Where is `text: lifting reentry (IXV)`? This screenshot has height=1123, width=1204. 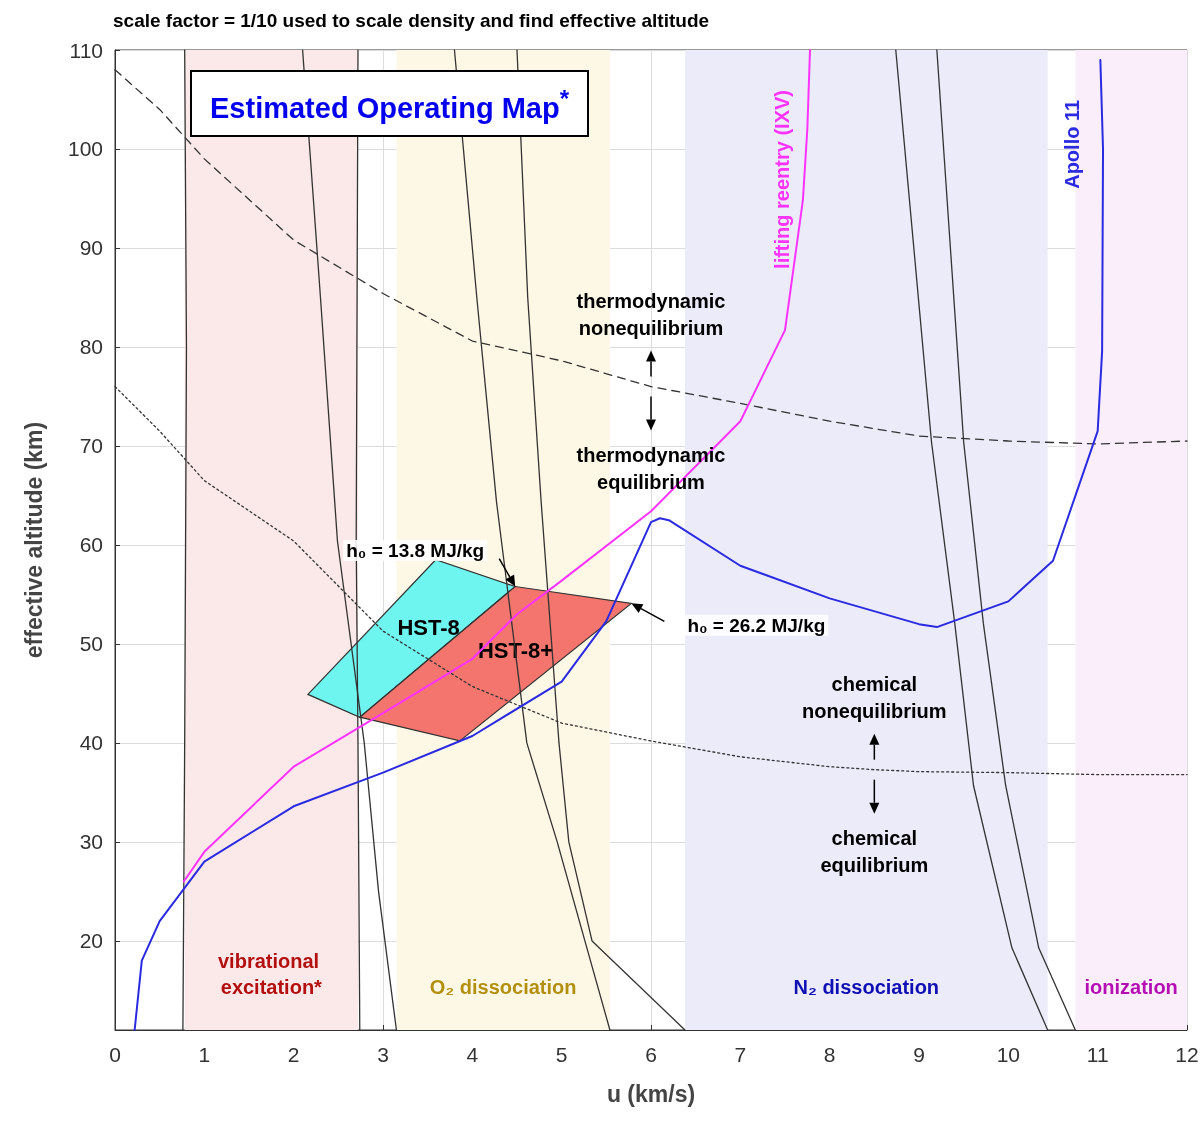
text: lifting reentry (IXV) is located at coordinates (782, 179).